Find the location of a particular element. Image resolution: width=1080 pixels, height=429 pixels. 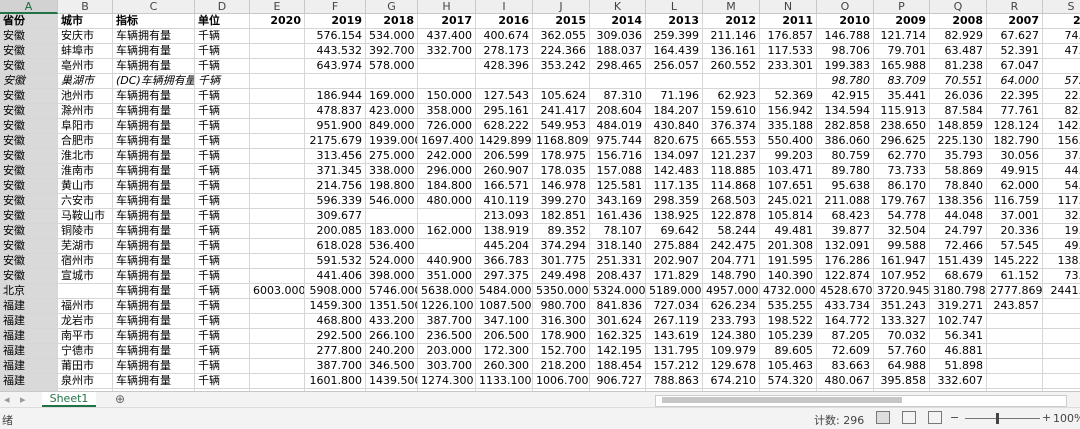

cell: 118.885 is located at coordinates (731, 171).